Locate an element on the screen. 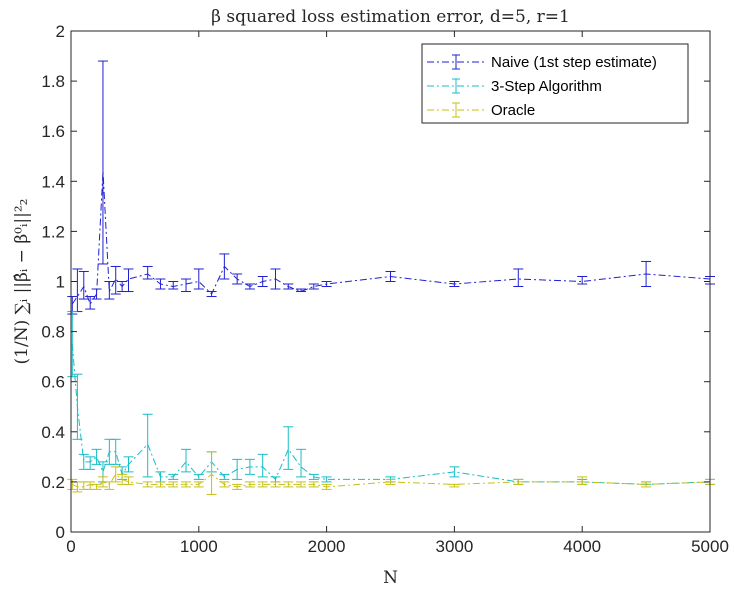 This screenshot has height=590, width=734. legend-box is located at coordinates (555, 83).